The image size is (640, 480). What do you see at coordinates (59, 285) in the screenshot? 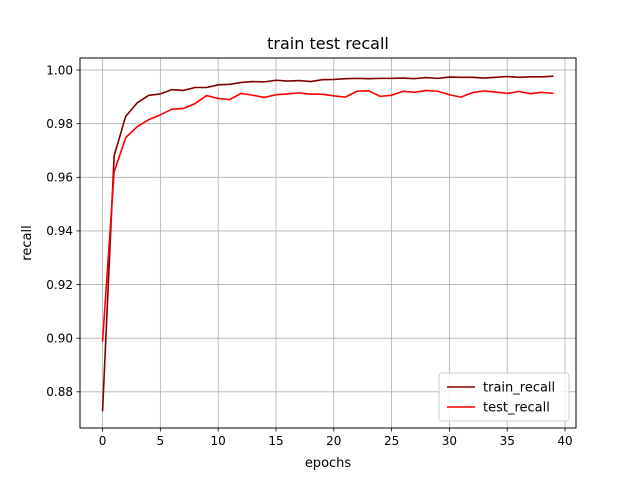
I see `y-tick-label: 0.92` at bounding box center [59, 285].